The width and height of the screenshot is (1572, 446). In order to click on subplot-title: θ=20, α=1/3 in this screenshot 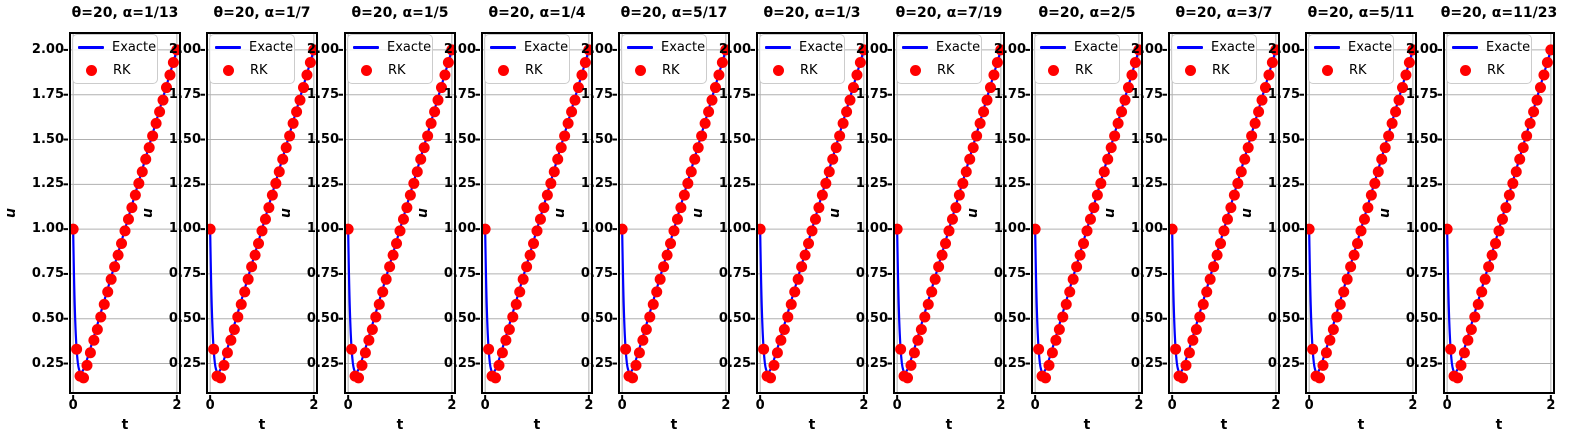, I will do `click(812, 13)`.